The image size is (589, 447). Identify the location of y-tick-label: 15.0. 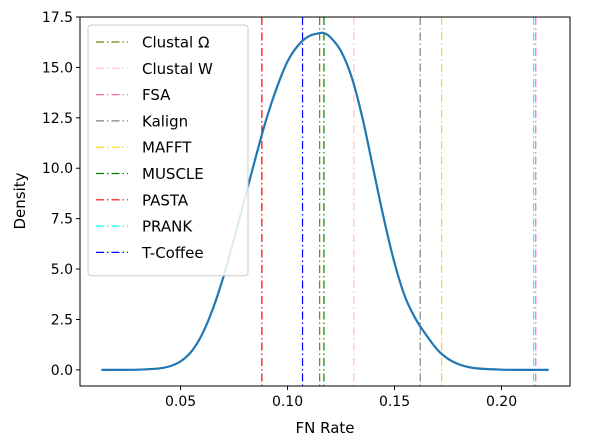
(57, 68).